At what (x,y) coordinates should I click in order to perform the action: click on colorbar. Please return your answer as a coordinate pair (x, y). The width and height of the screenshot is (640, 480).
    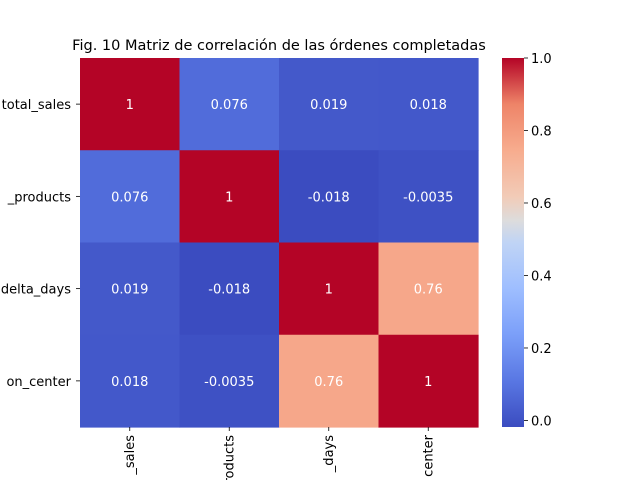
    Looking at the image, I should click on (513, 242).